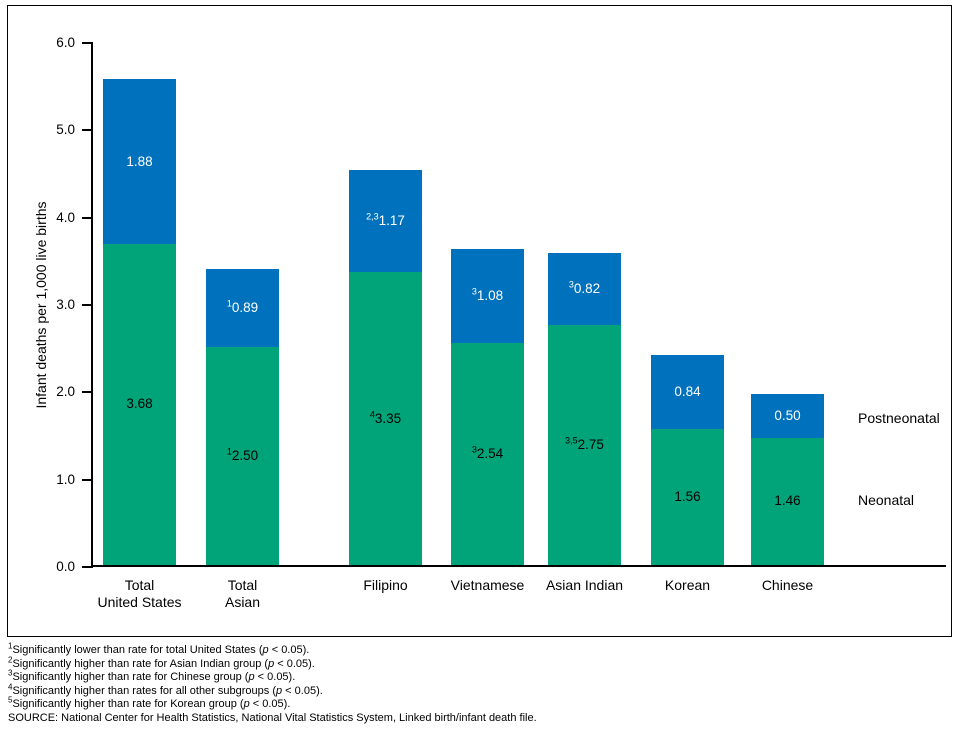 Image resolution: width=960 pixels, height=733 pixels. What do you see at coordinates (65, 130) in the screenshot?
I see `y-tick-label: 5.0` at bounding box center [65, 130].